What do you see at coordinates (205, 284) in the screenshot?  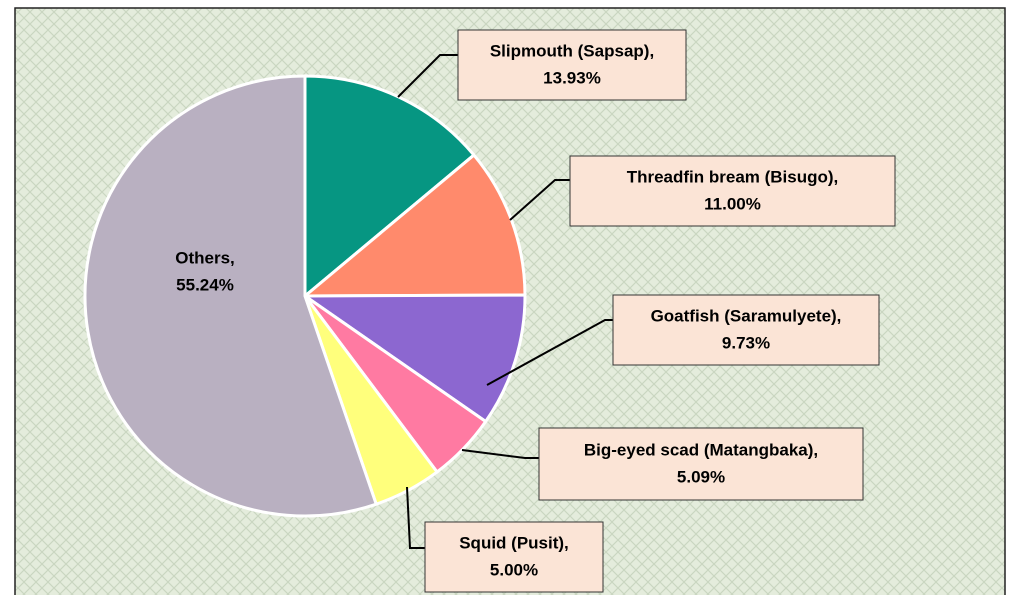 I see `value-label: 55.24%` at bounding box center [205, 284].